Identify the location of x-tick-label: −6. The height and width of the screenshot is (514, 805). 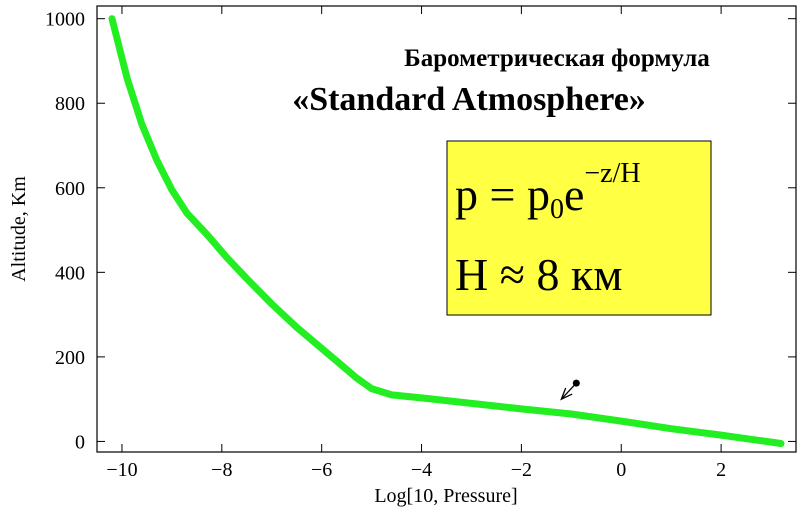
(321, 470).